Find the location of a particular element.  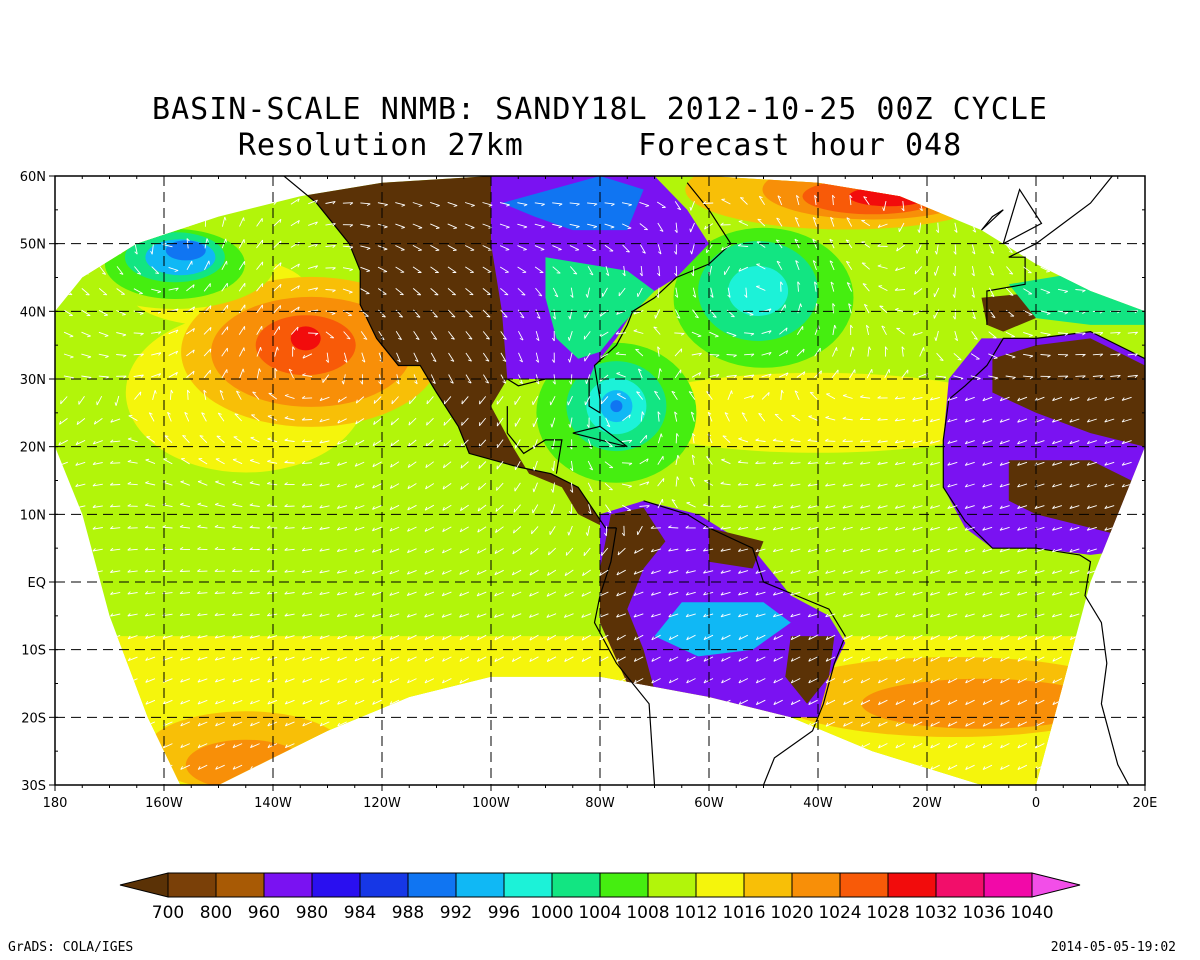

colorbar-end-low is located at coordinates (144, 885).